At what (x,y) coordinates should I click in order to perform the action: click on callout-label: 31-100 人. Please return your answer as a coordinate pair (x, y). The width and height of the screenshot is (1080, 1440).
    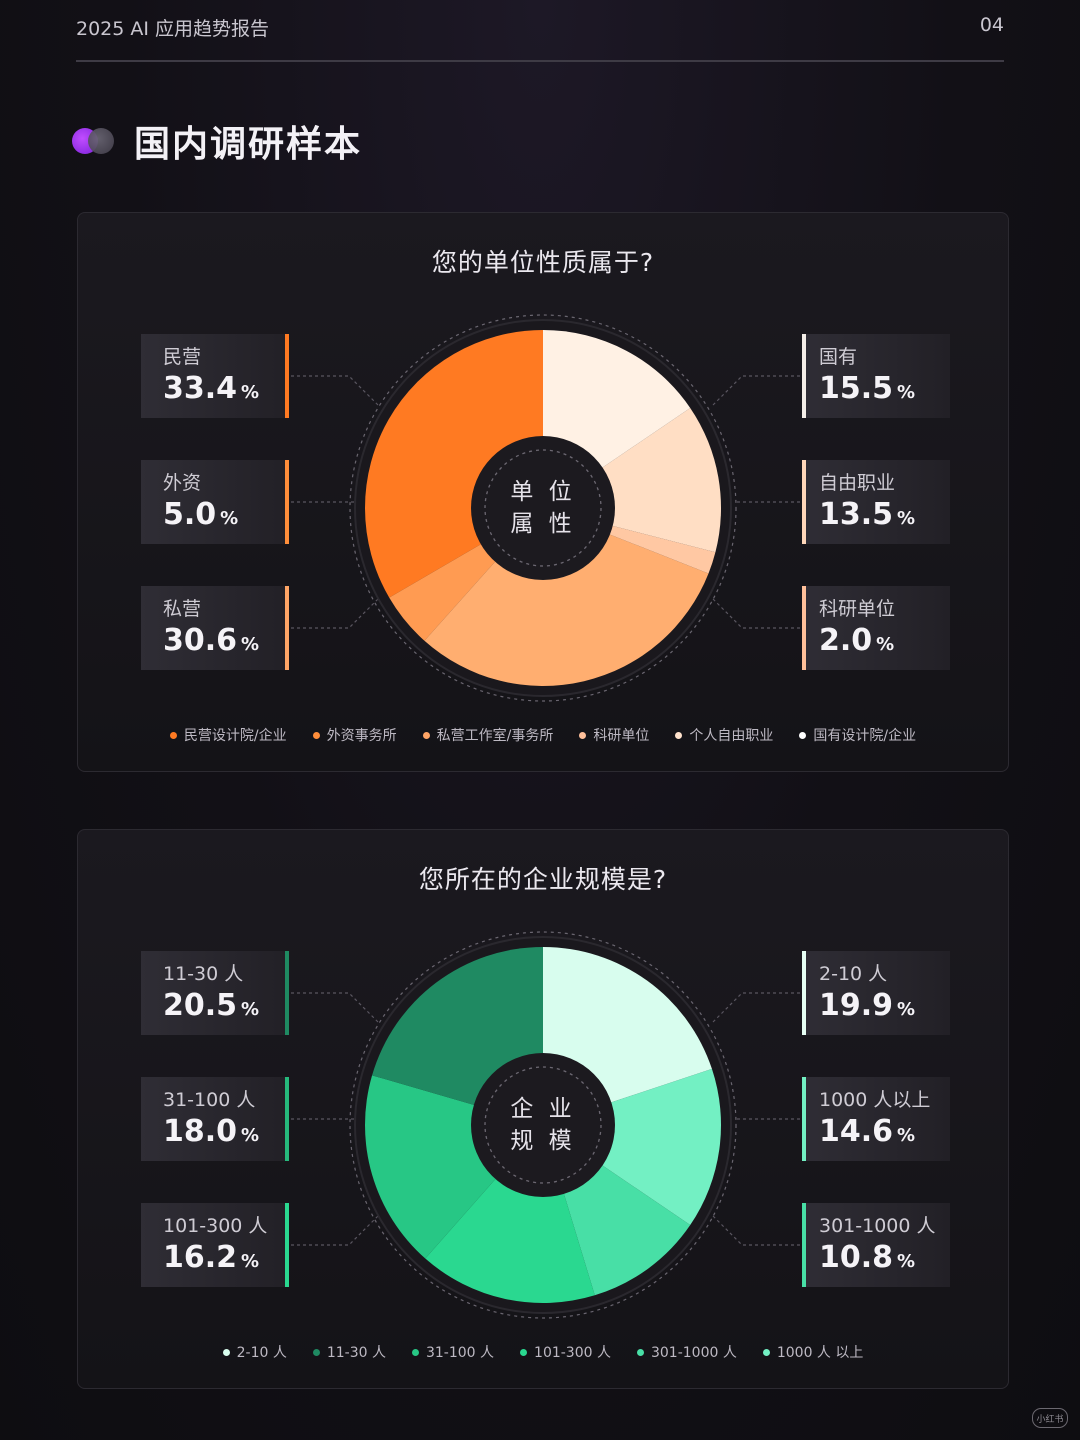
    Looking at the image, I should click on (209, 1100).